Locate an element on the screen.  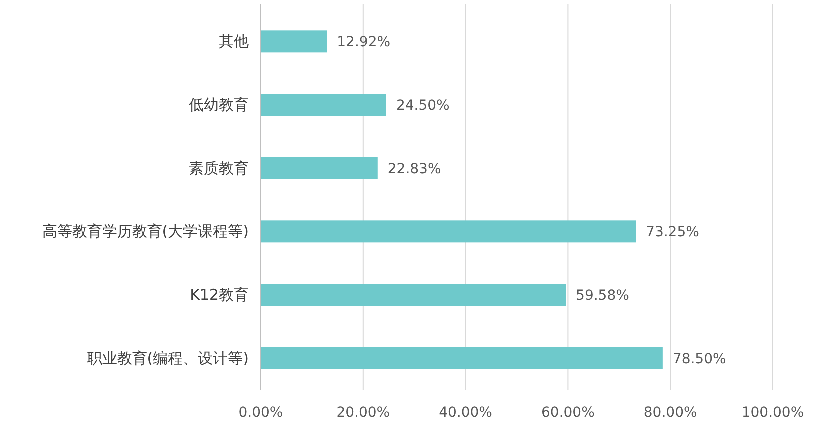
data-label: 59.58% is located at coordinates (603, 296).